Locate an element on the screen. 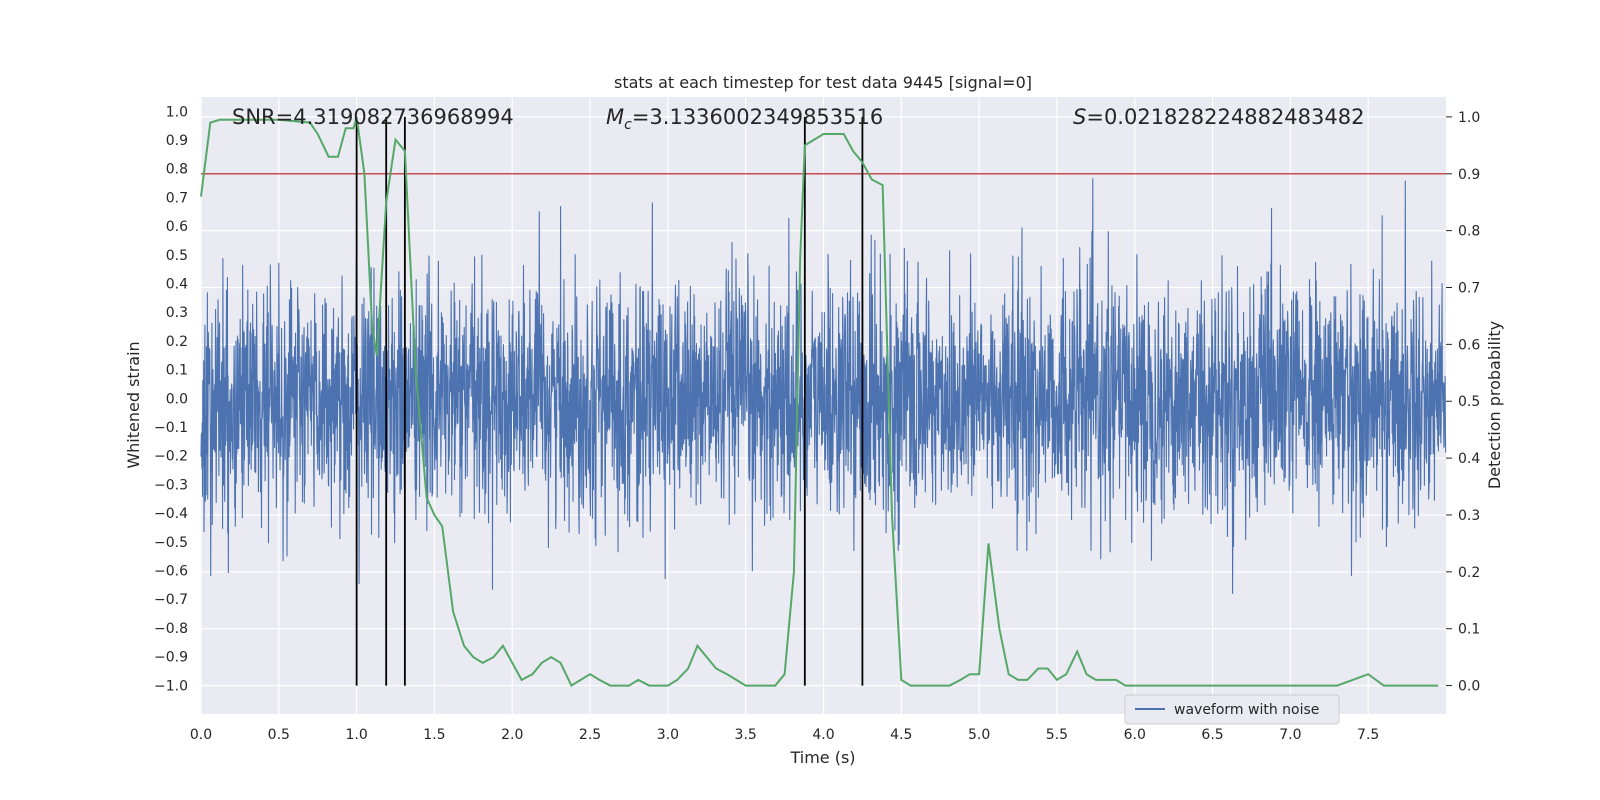 Image resolution: width=1600 pixels, height=800 pixels. y-right-tick-label: 0.9 is located at coordinates (1469, 175).